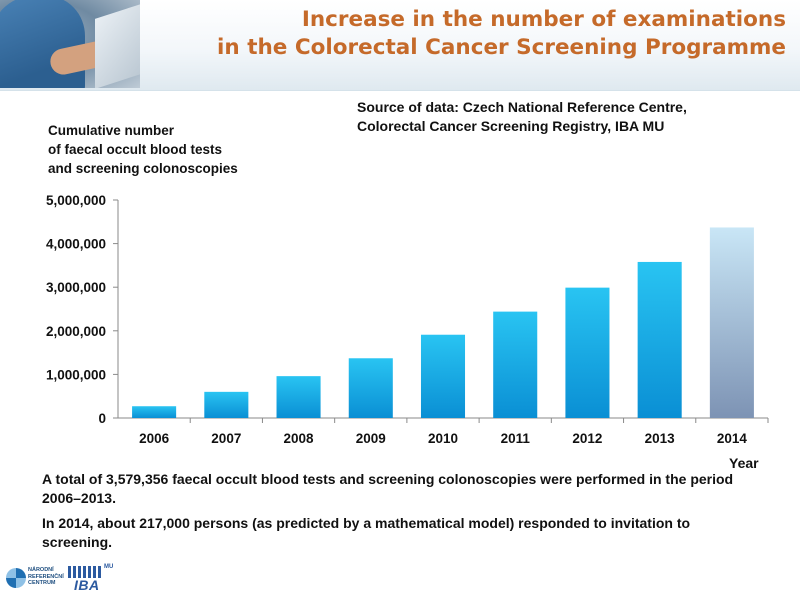  What do you see at coordinates (443, 438) in the screenshot?
I see `x-tick-label: 2010` at bounding box center [443, 438].